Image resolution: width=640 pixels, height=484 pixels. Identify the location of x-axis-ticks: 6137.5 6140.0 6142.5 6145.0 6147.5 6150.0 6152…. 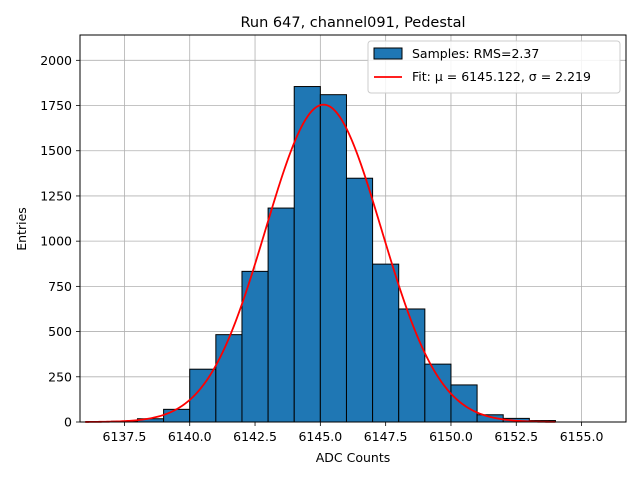
(353, 433).